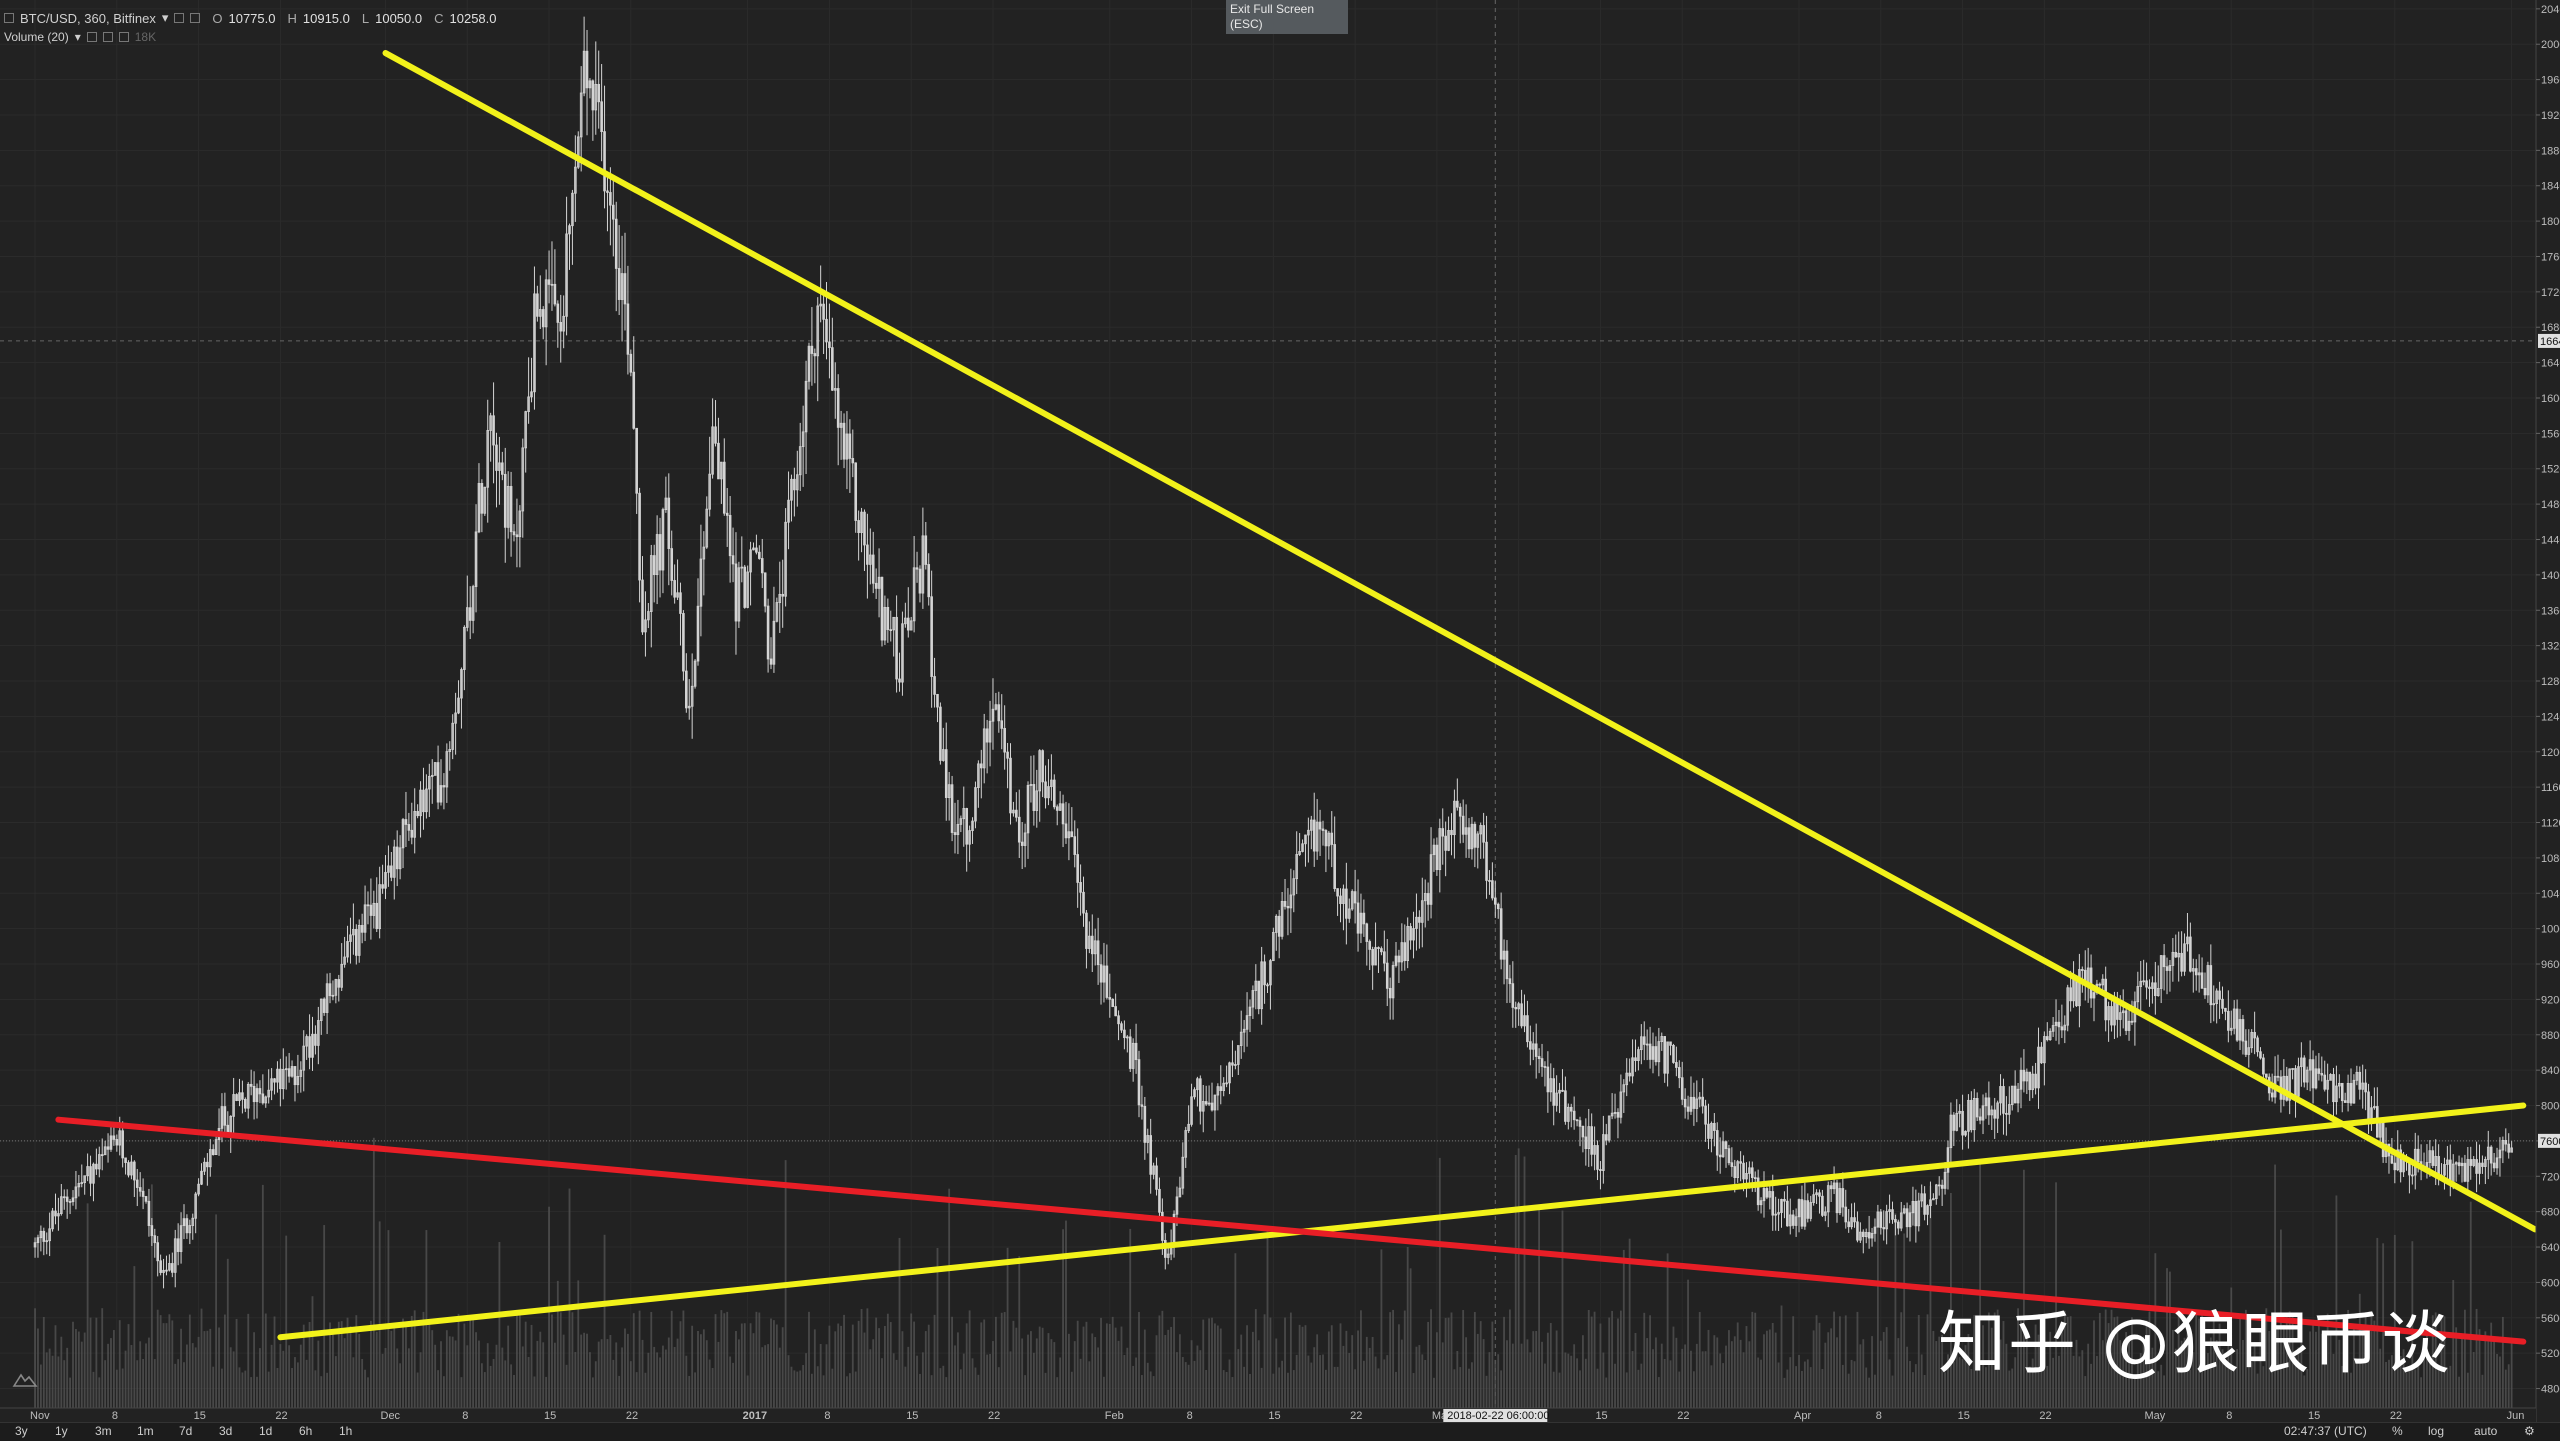 The height and width of the screenshot is (1441, 2560). I want to click on close-icon, so click(195, 18).